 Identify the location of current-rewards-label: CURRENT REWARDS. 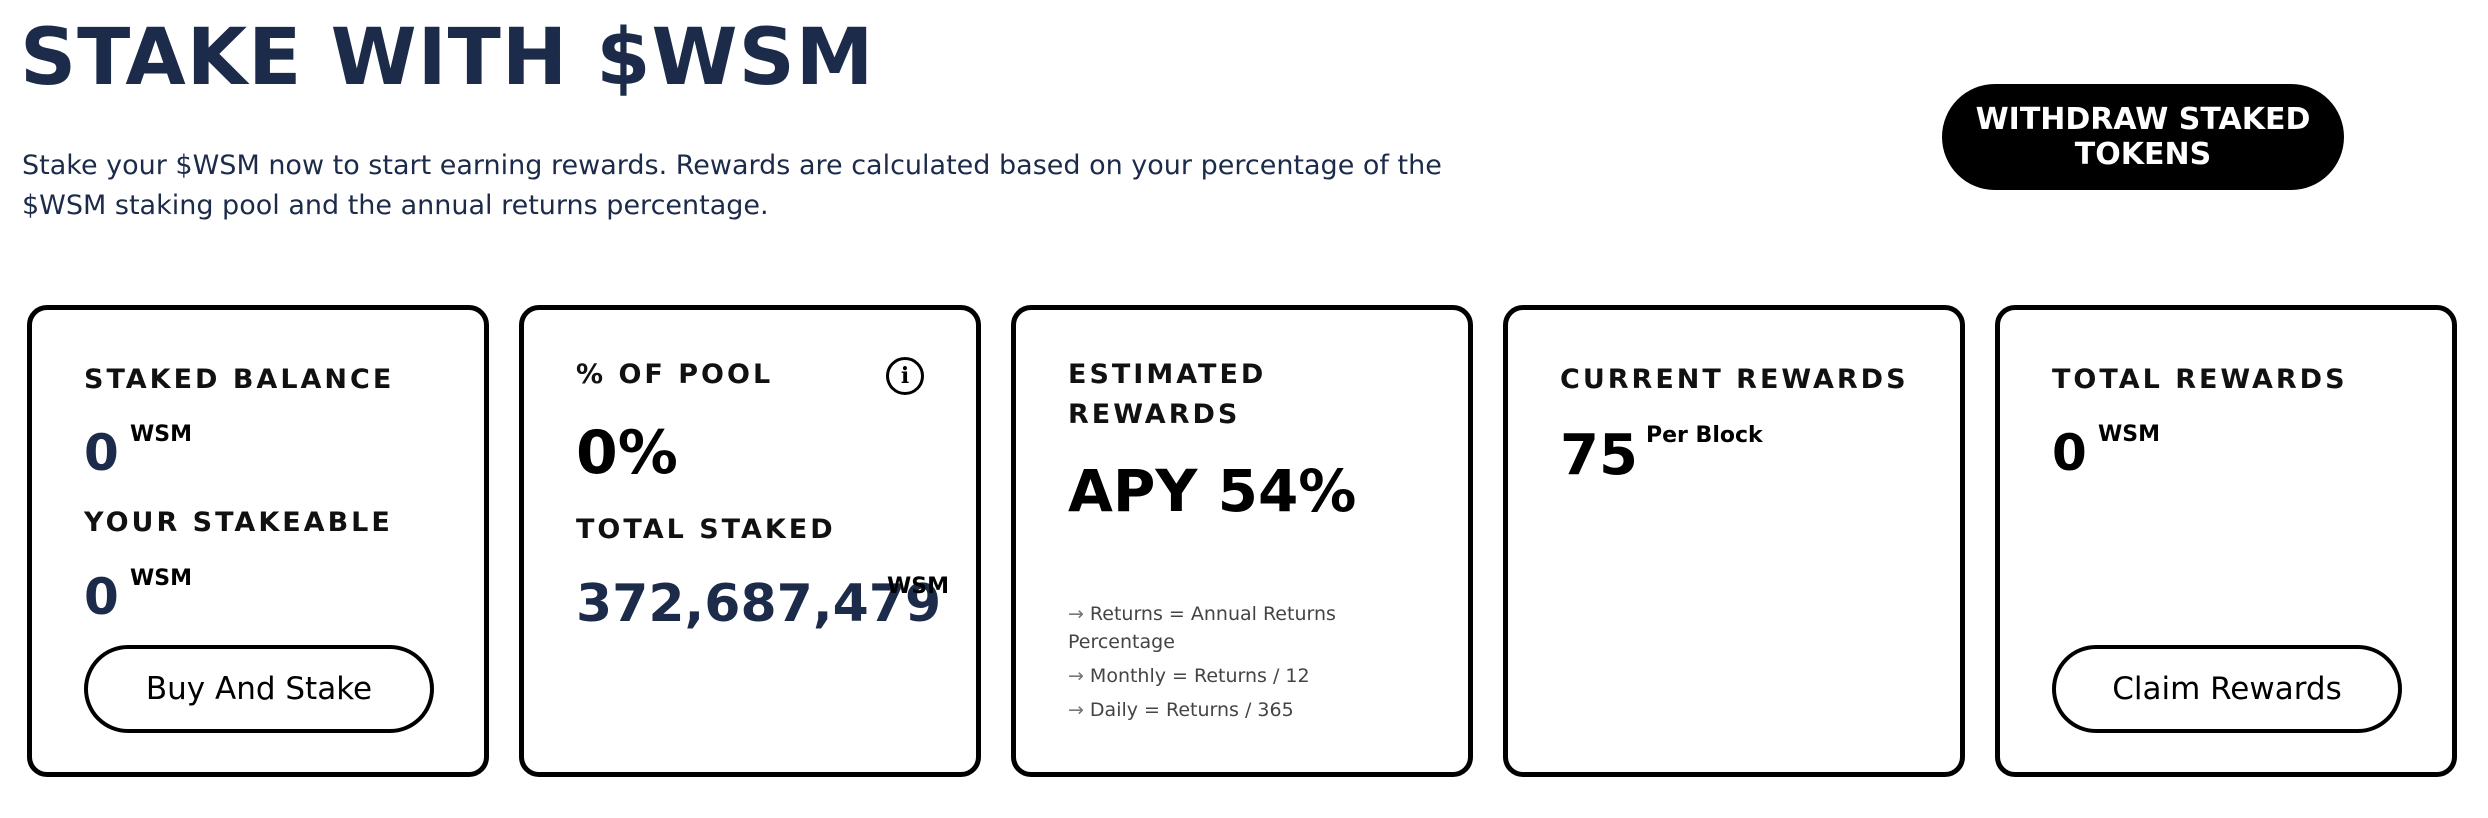
(1734, 379).